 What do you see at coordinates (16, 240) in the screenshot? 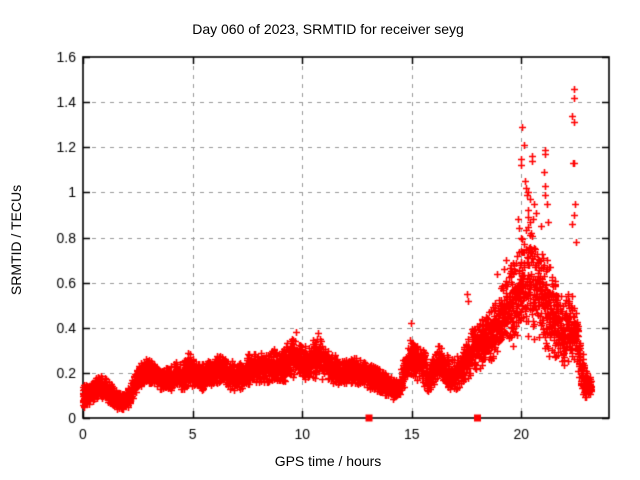
I see `y-axis-label: SRMTID / TECUs` at bounding box center [16, 240].